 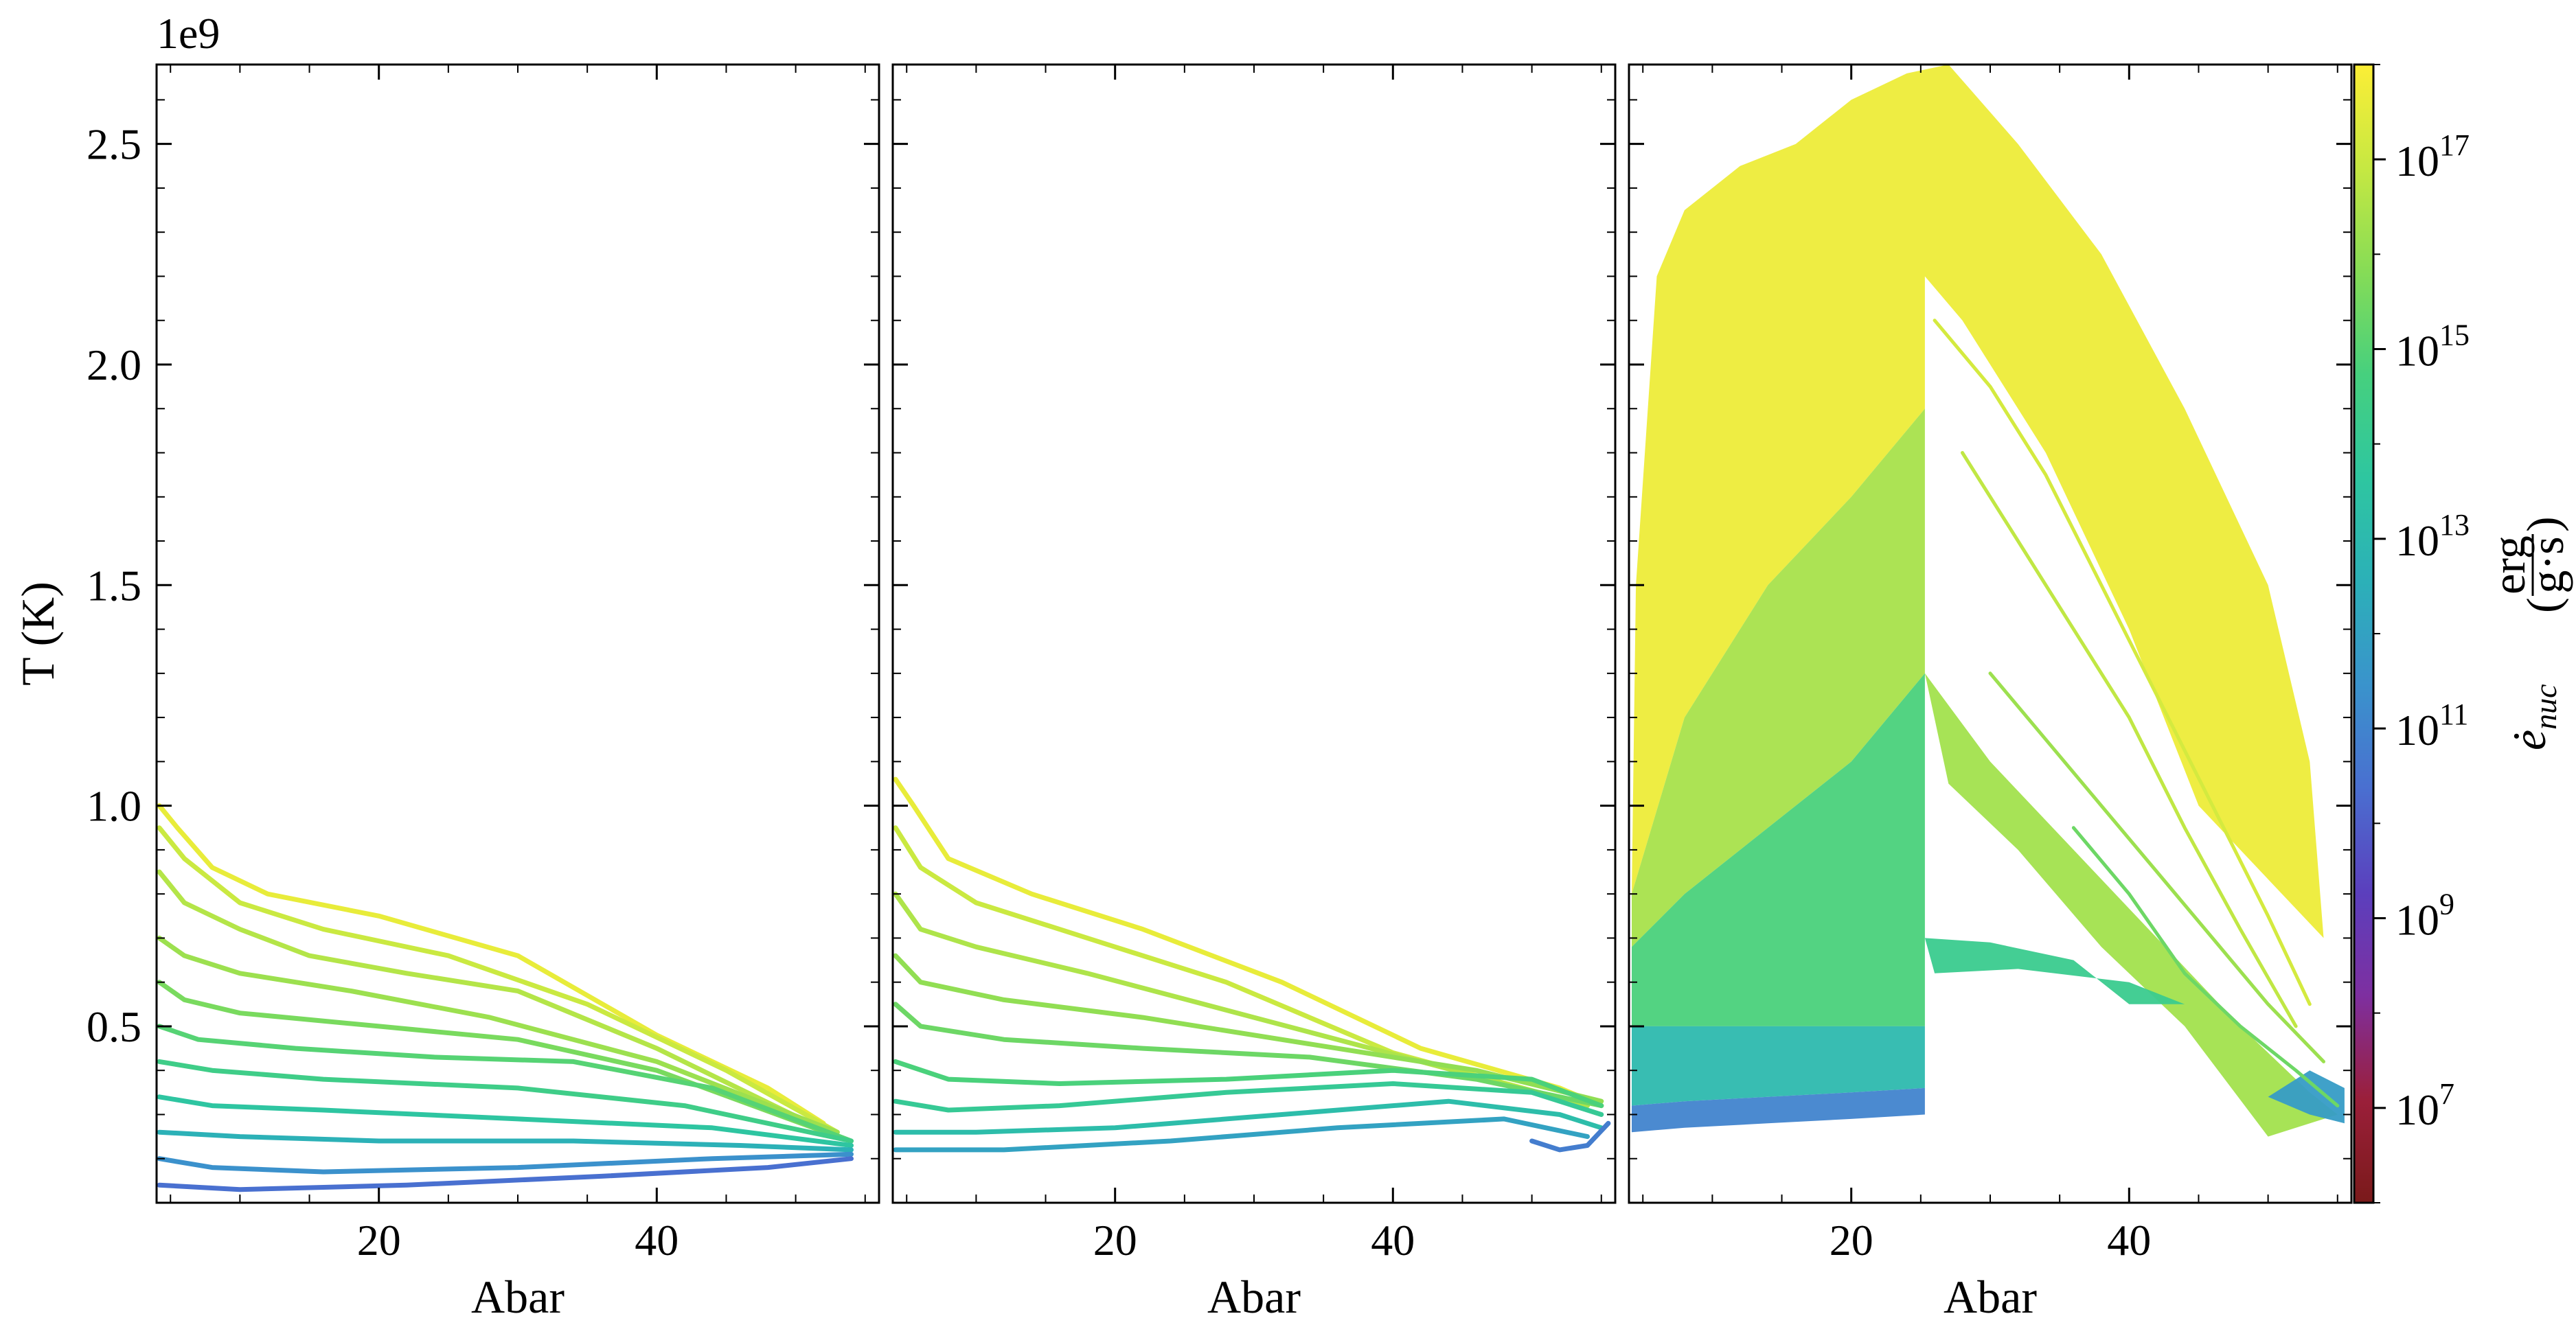 I want to click on colorbar-tick-label: 10¹⁵, so click(x=2432, y=347).